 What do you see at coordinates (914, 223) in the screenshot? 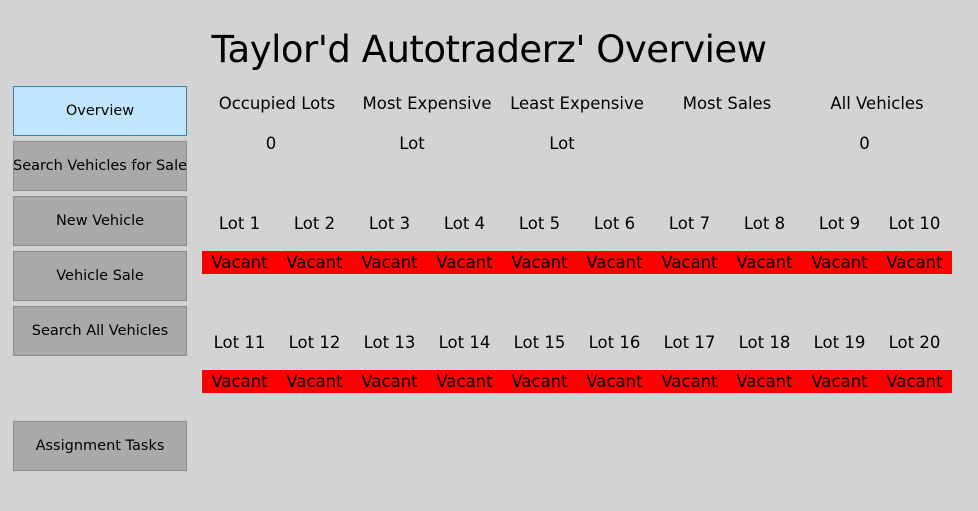
I see `lot-label: Lot 10` at bounding box center [914, 223].